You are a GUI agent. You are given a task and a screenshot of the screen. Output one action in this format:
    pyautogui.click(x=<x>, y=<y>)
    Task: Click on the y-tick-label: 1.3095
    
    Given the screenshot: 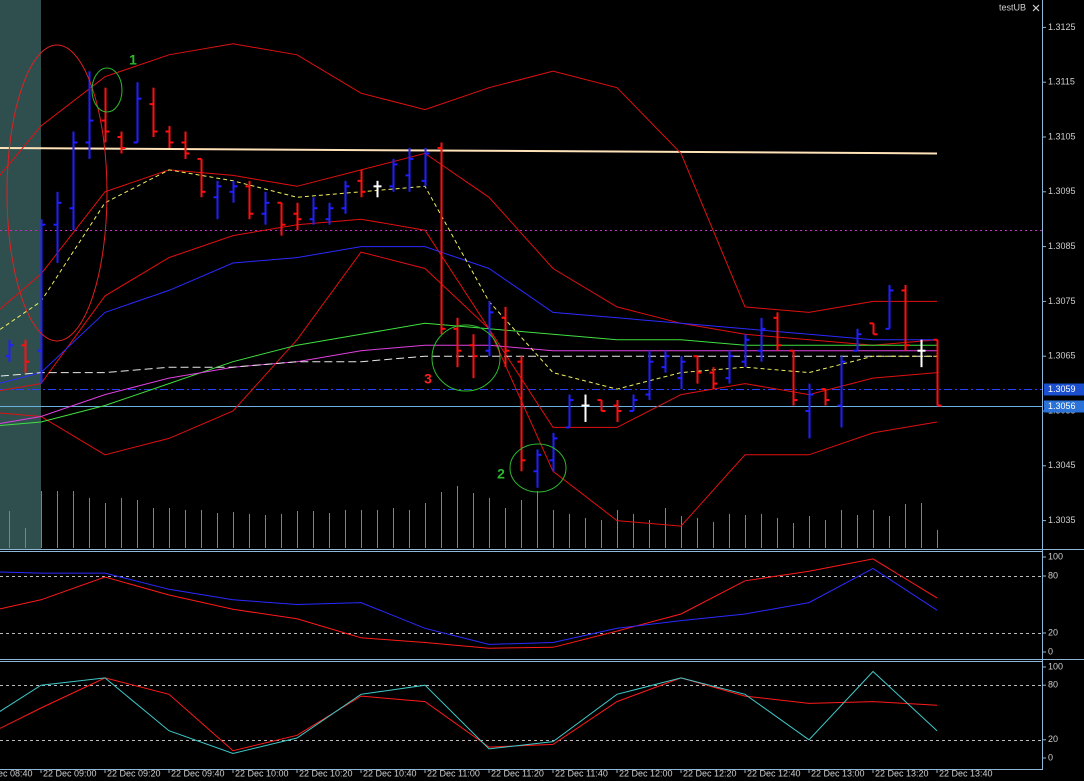 What is the action you would take?
    pyautogui.click(x=1062, y=191)
    